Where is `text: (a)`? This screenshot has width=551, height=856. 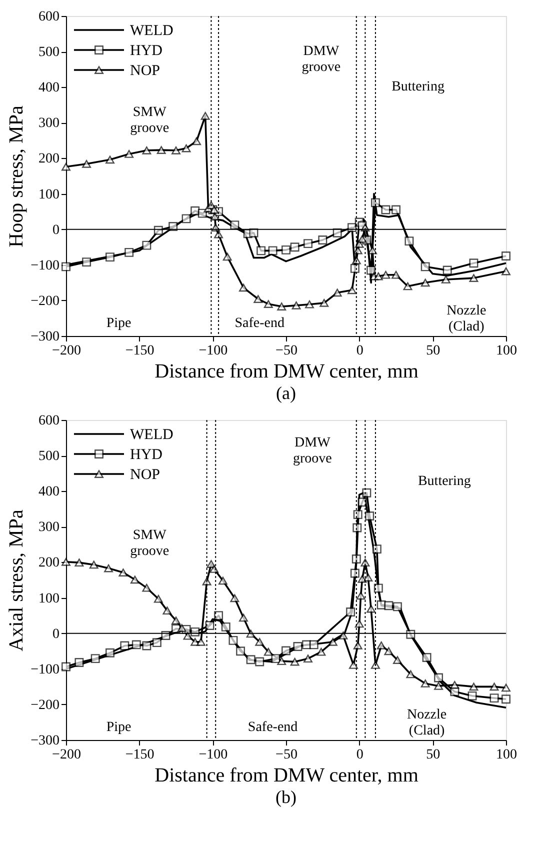
text: (a) is located at coordinates (286, 393).